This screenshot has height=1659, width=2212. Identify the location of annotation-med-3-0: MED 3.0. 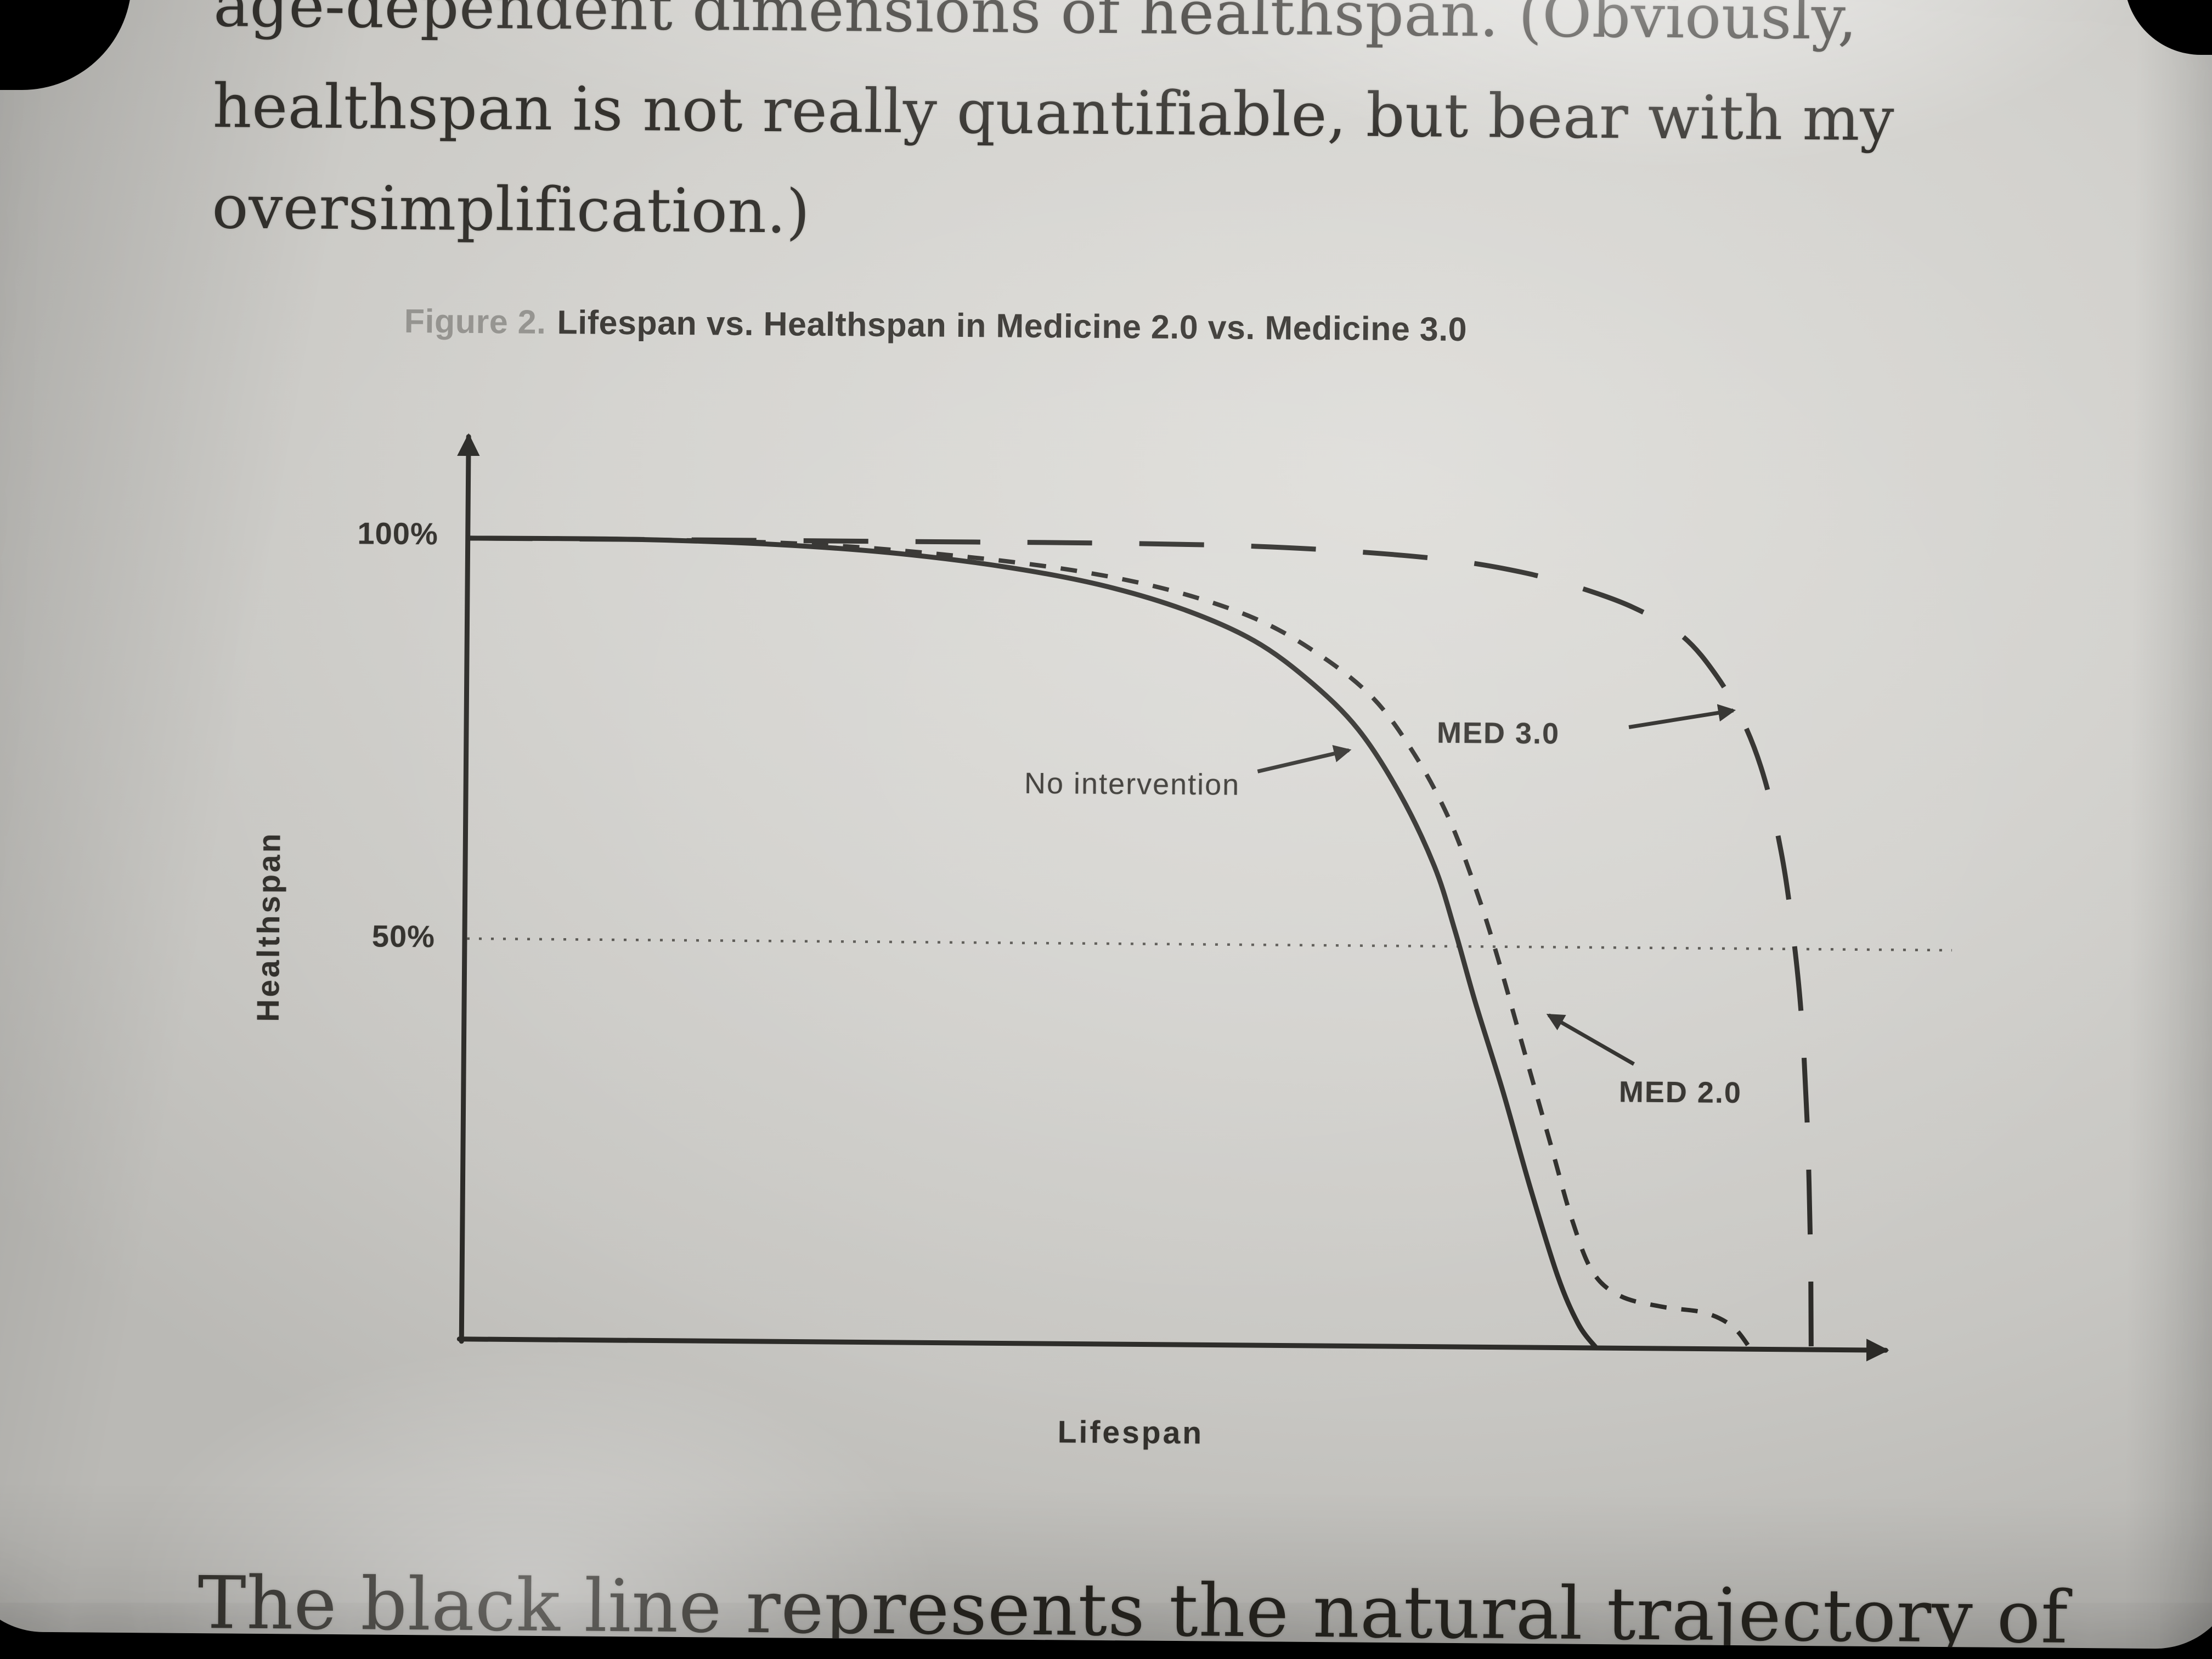
(1498, 733).